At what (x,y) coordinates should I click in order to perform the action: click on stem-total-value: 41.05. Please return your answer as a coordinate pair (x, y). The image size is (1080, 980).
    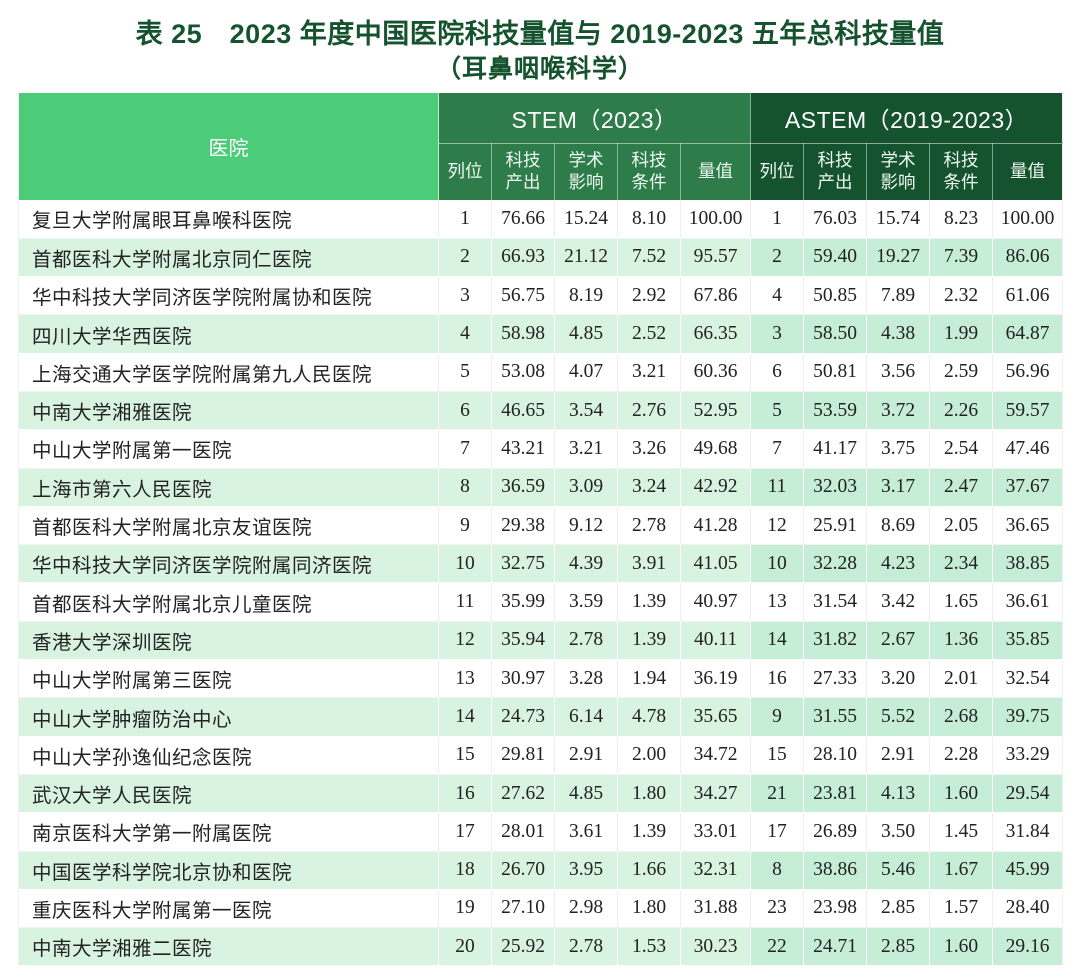
    Looking at the image, I should click on (716, 564).